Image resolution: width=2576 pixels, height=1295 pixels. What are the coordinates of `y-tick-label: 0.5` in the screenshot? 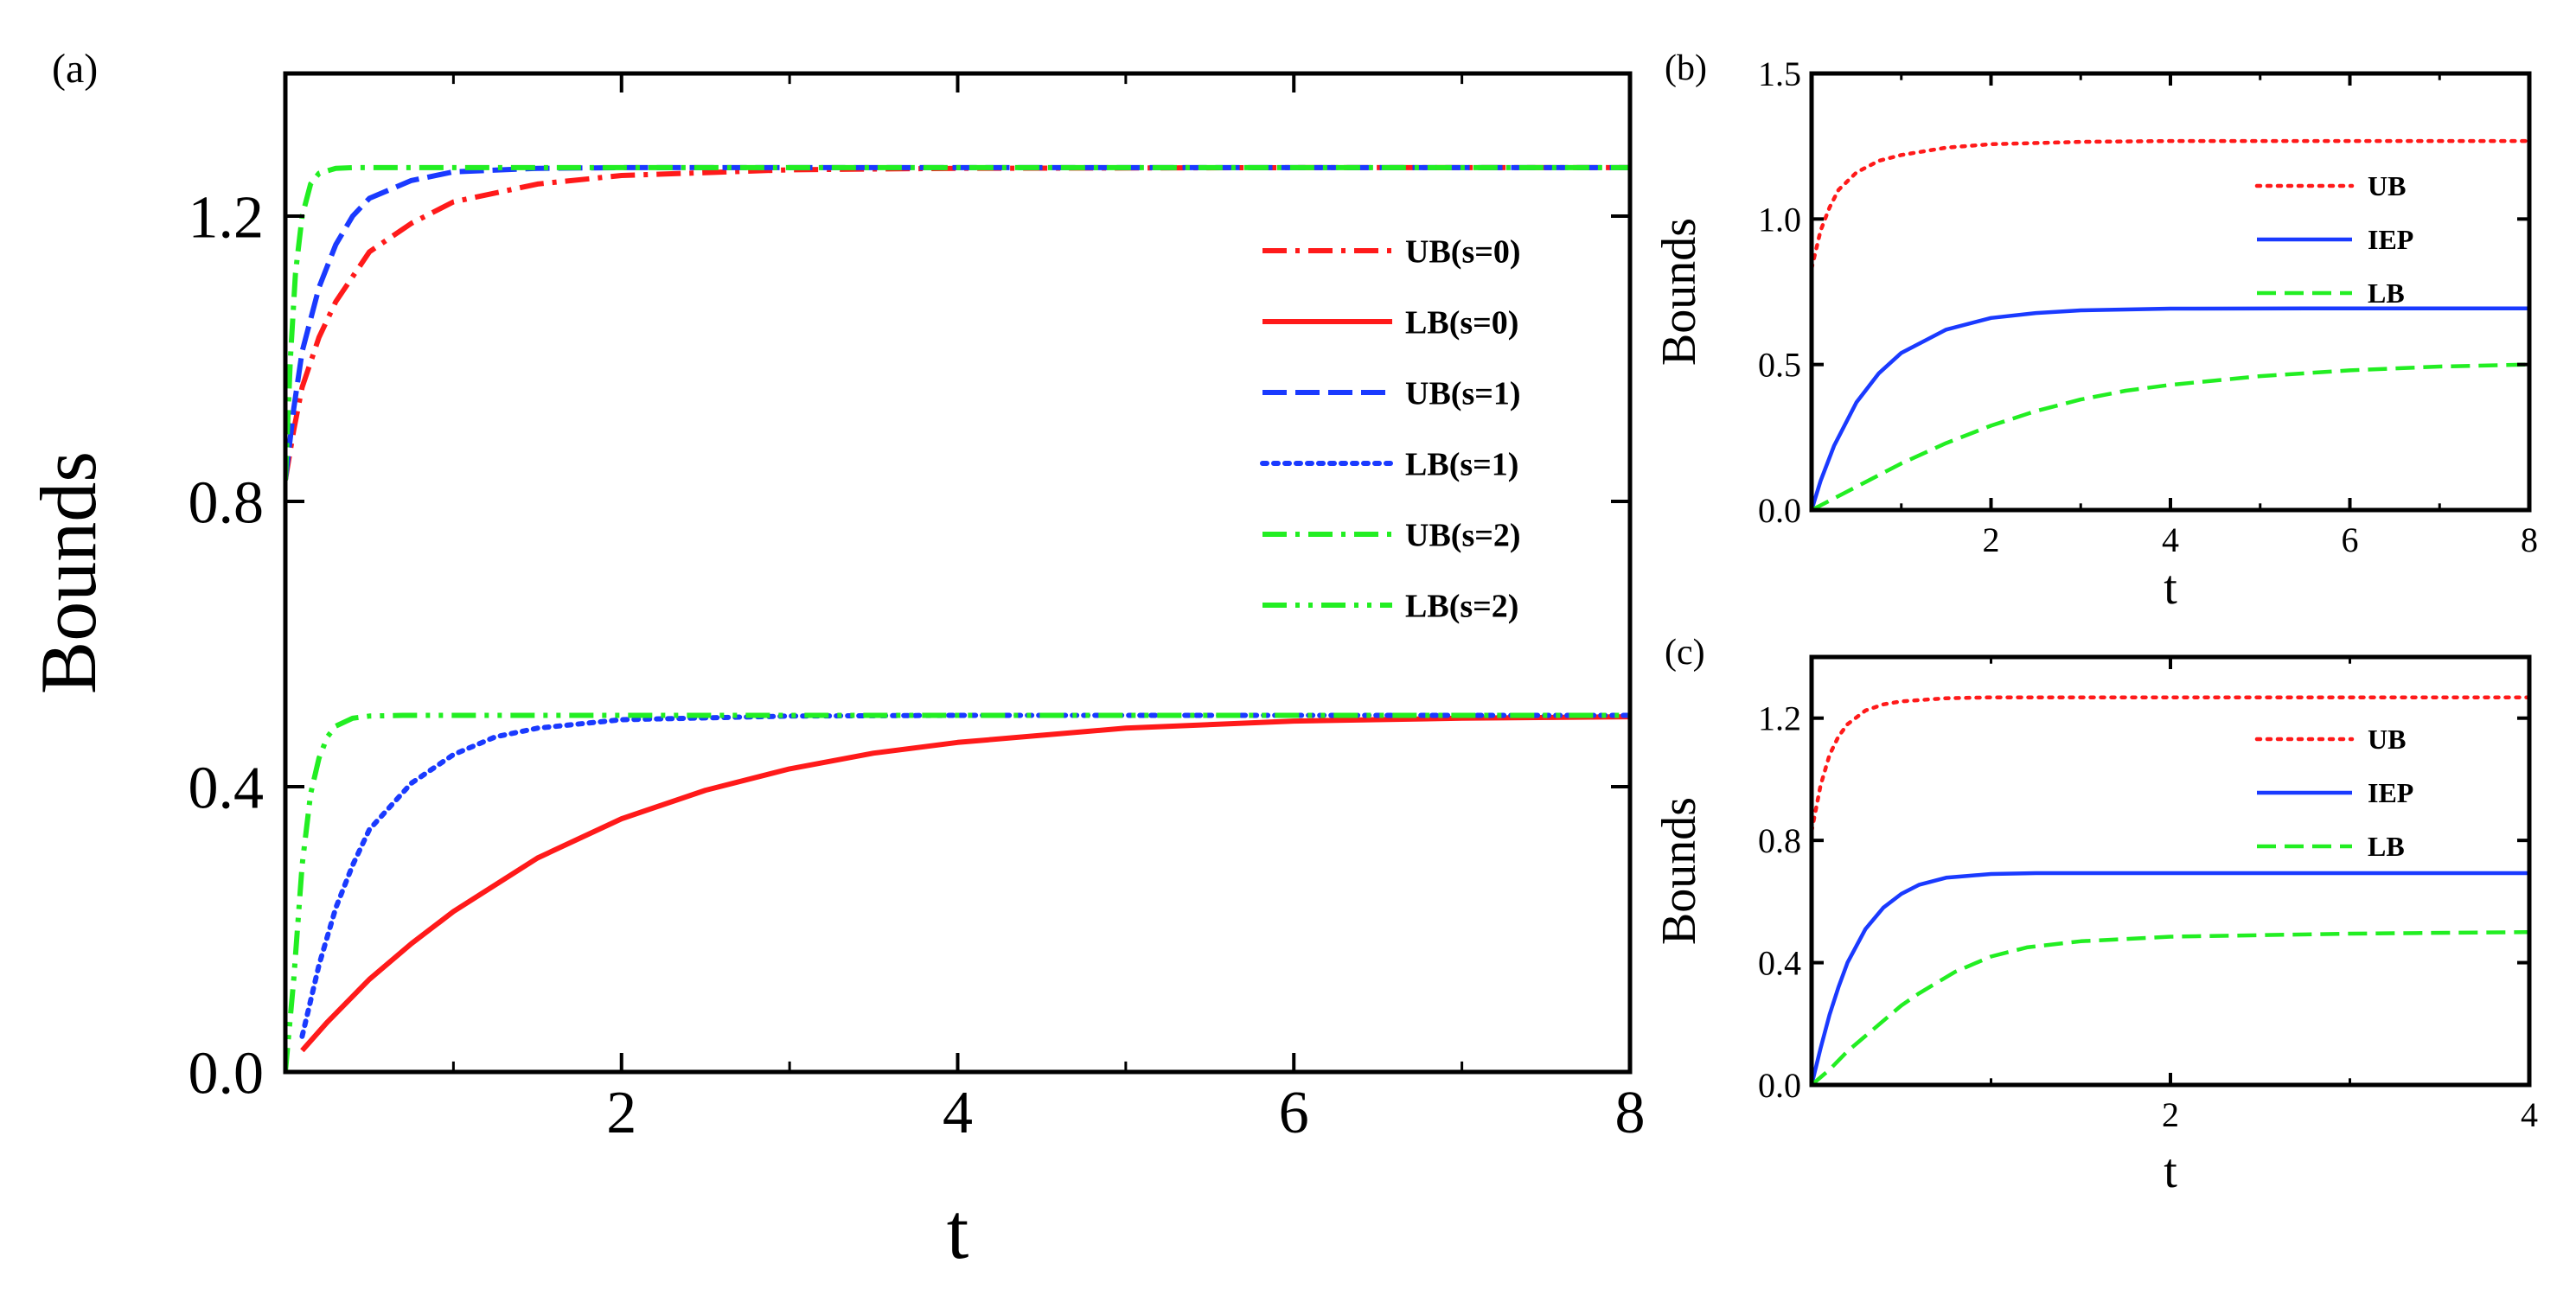 It's located at (1780, 365).